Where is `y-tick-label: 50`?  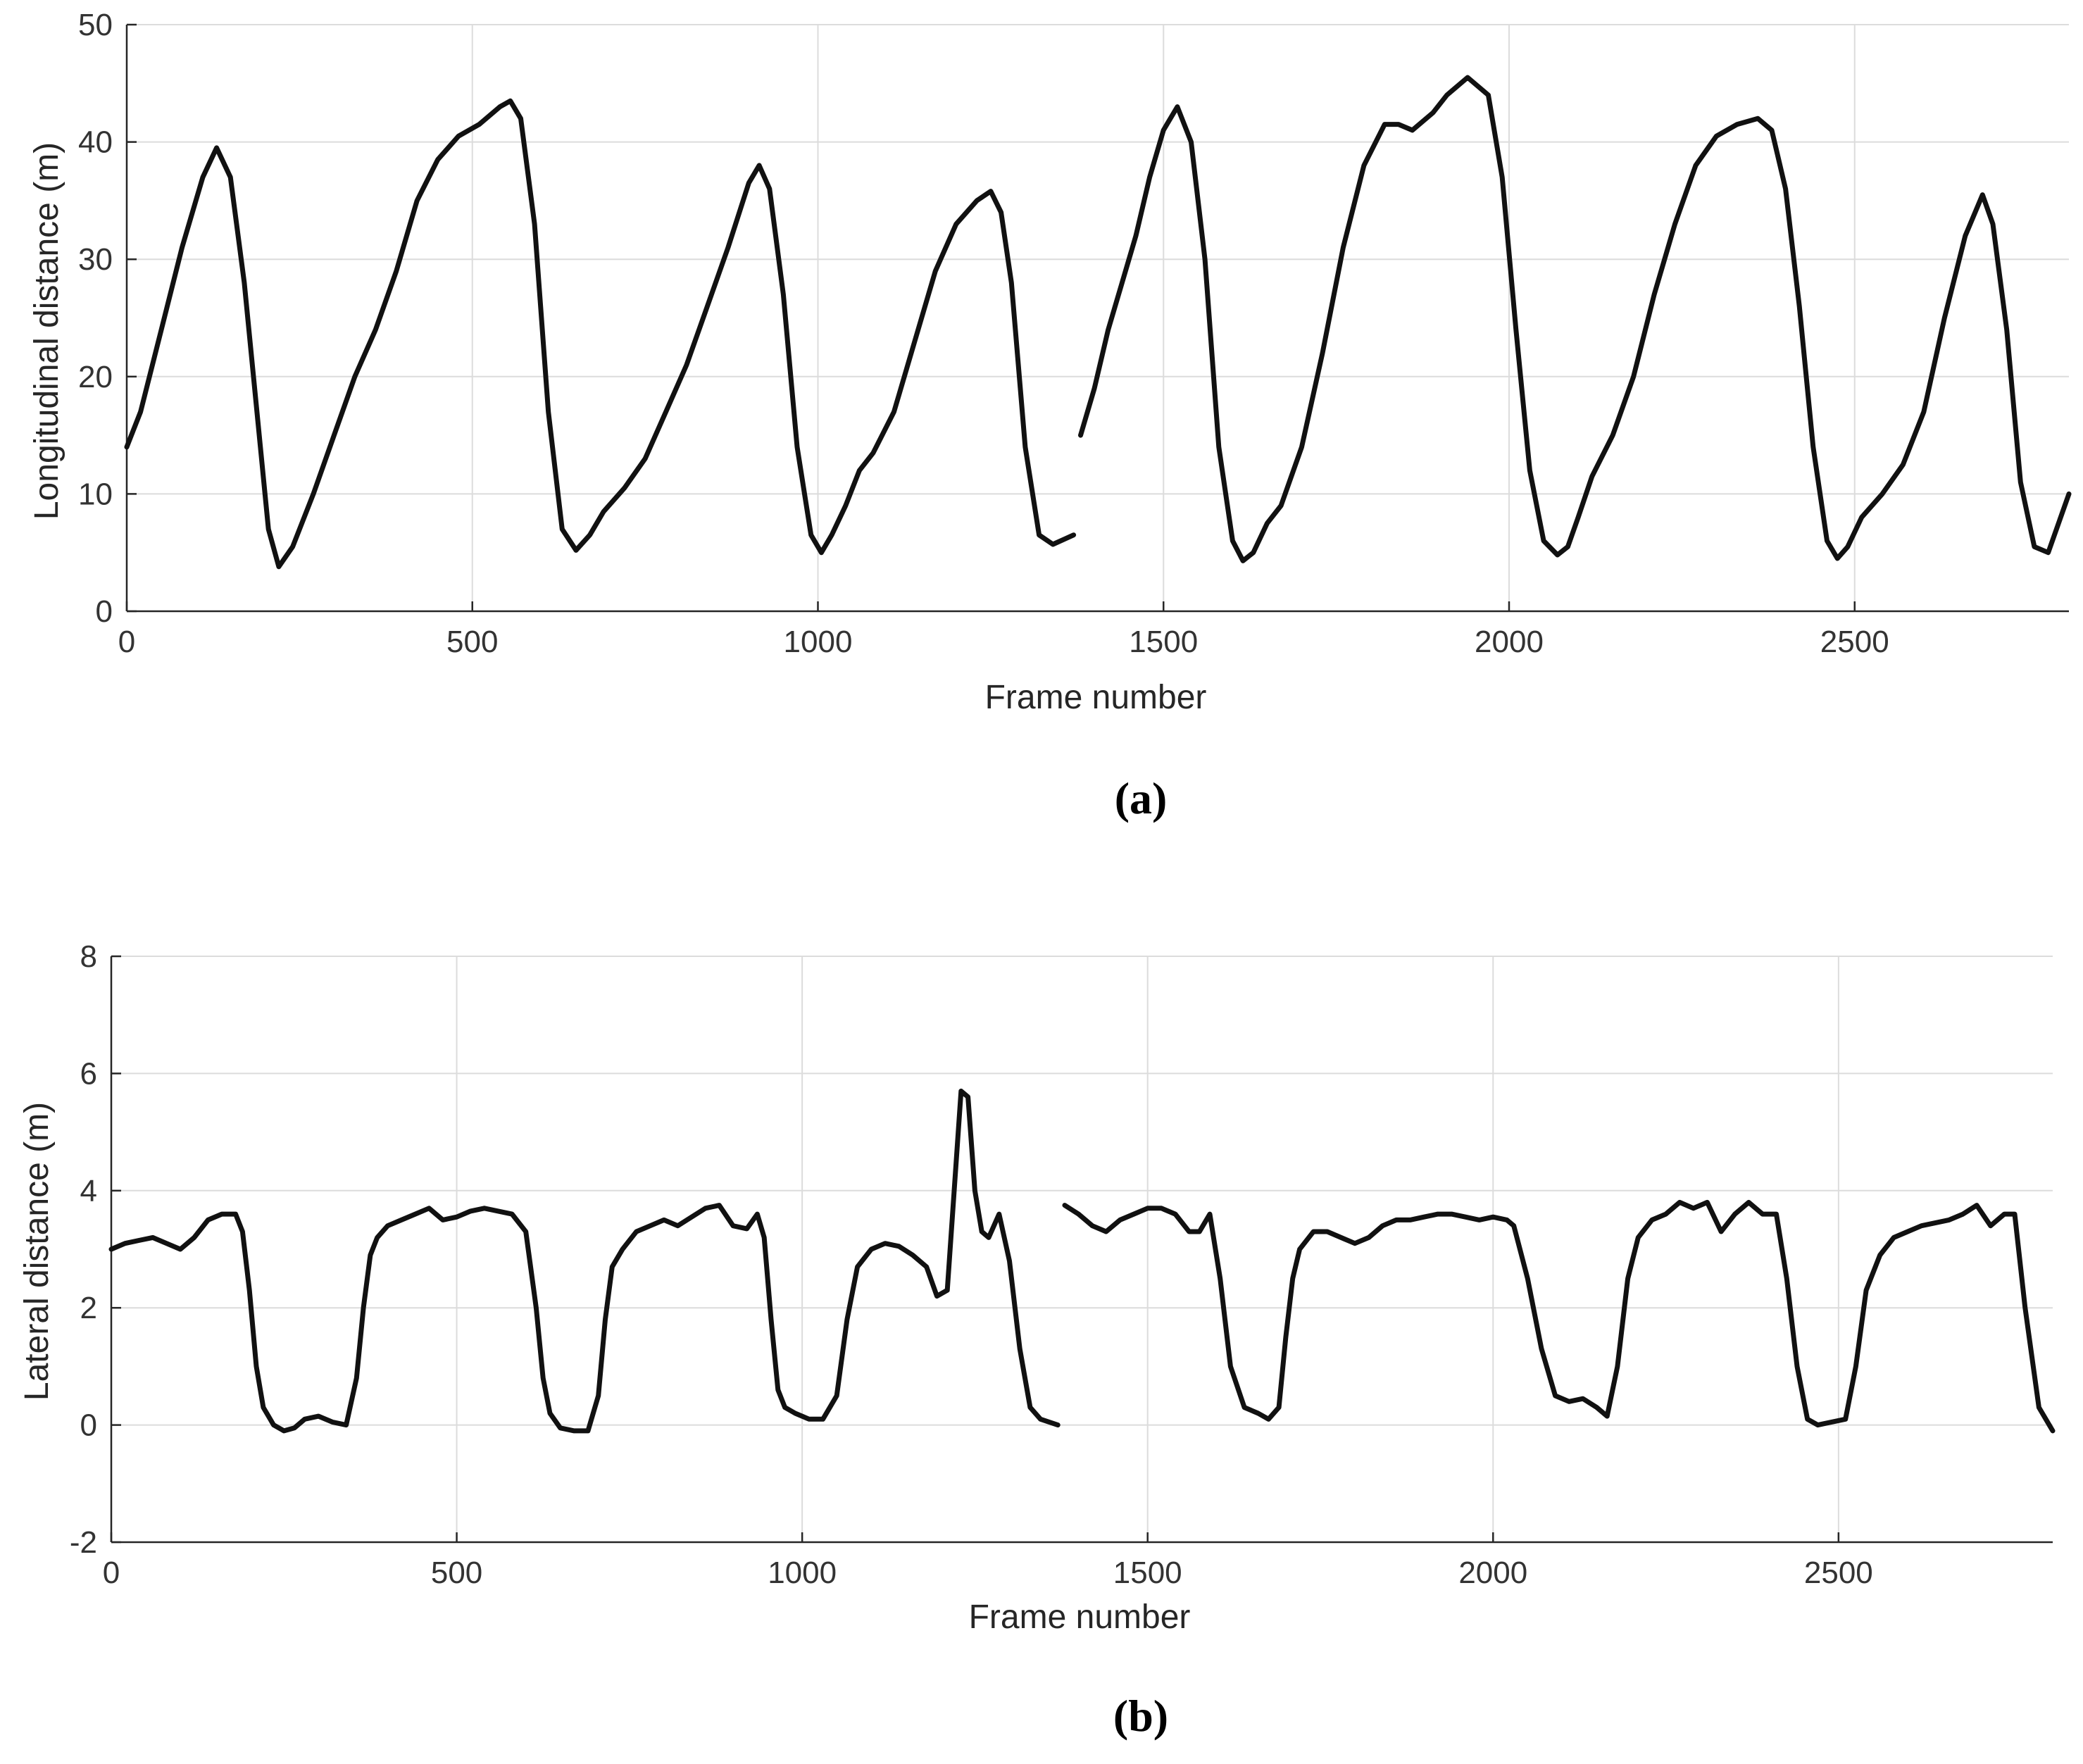
y-tick-label: 50 is located at coordinates (96, 25).